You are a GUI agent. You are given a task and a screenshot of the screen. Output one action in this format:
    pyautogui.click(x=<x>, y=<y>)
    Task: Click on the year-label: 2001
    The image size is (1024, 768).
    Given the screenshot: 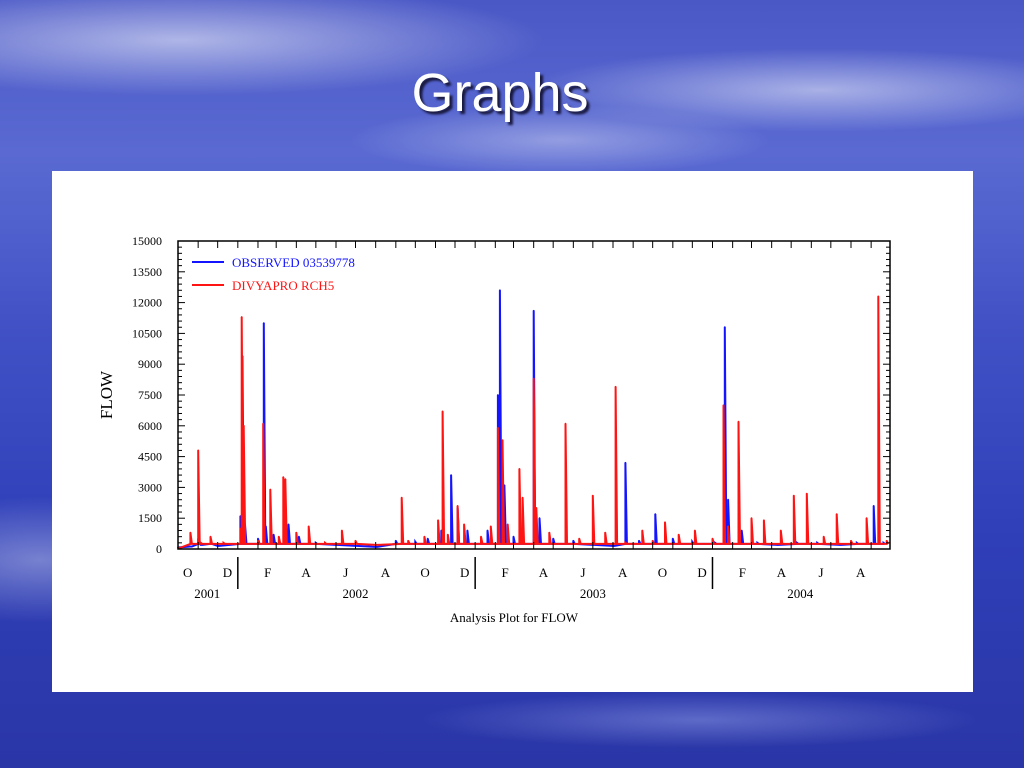 What is the action you would take?
    pyautogui.click(x=207, y=593)
    